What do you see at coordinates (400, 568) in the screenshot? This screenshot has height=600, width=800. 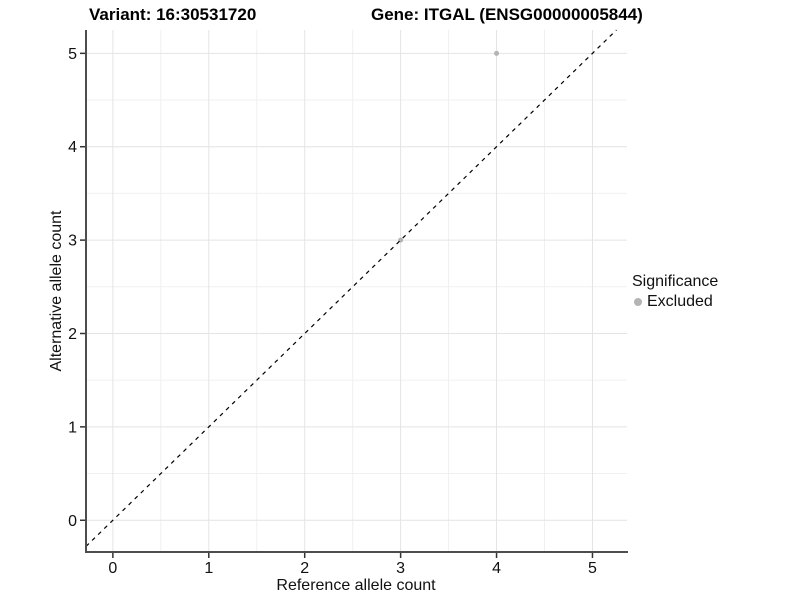 I see `x-tick-label: 3` at bounding box center [400, 568].